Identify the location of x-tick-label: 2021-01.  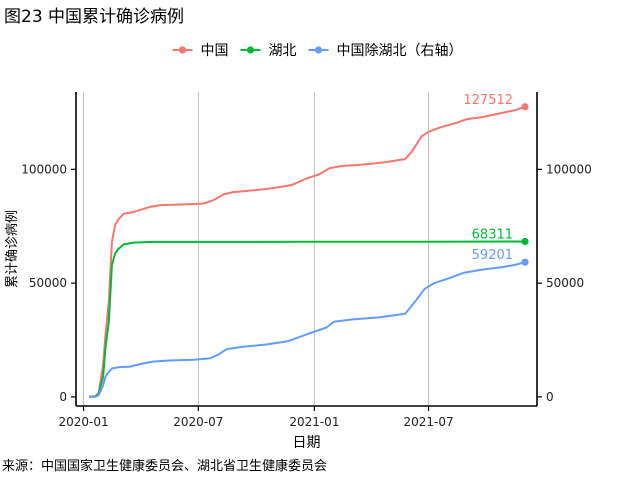
(314, 422).